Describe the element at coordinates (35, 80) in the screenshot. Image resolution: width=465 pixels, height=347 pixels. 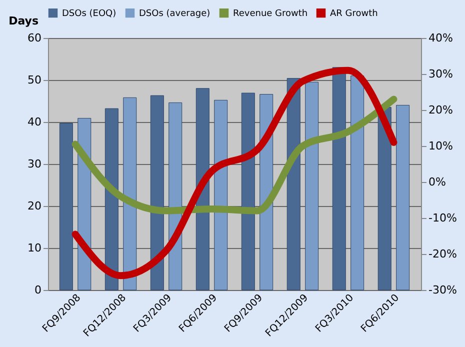
I see `y-tick-label: 50` at that location.